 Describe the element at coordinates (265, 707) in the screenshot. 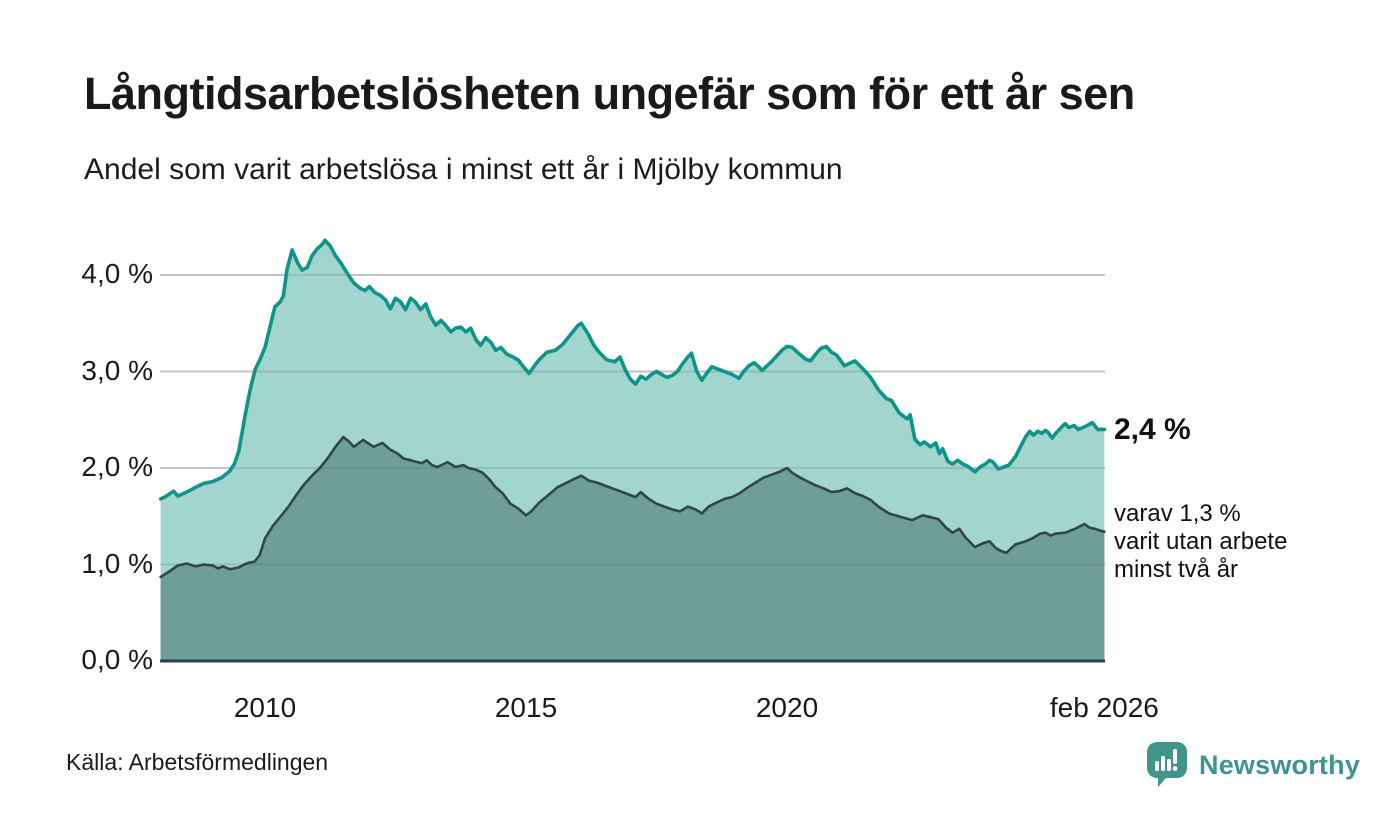

I see `x-tick-label: 2010` at that location.